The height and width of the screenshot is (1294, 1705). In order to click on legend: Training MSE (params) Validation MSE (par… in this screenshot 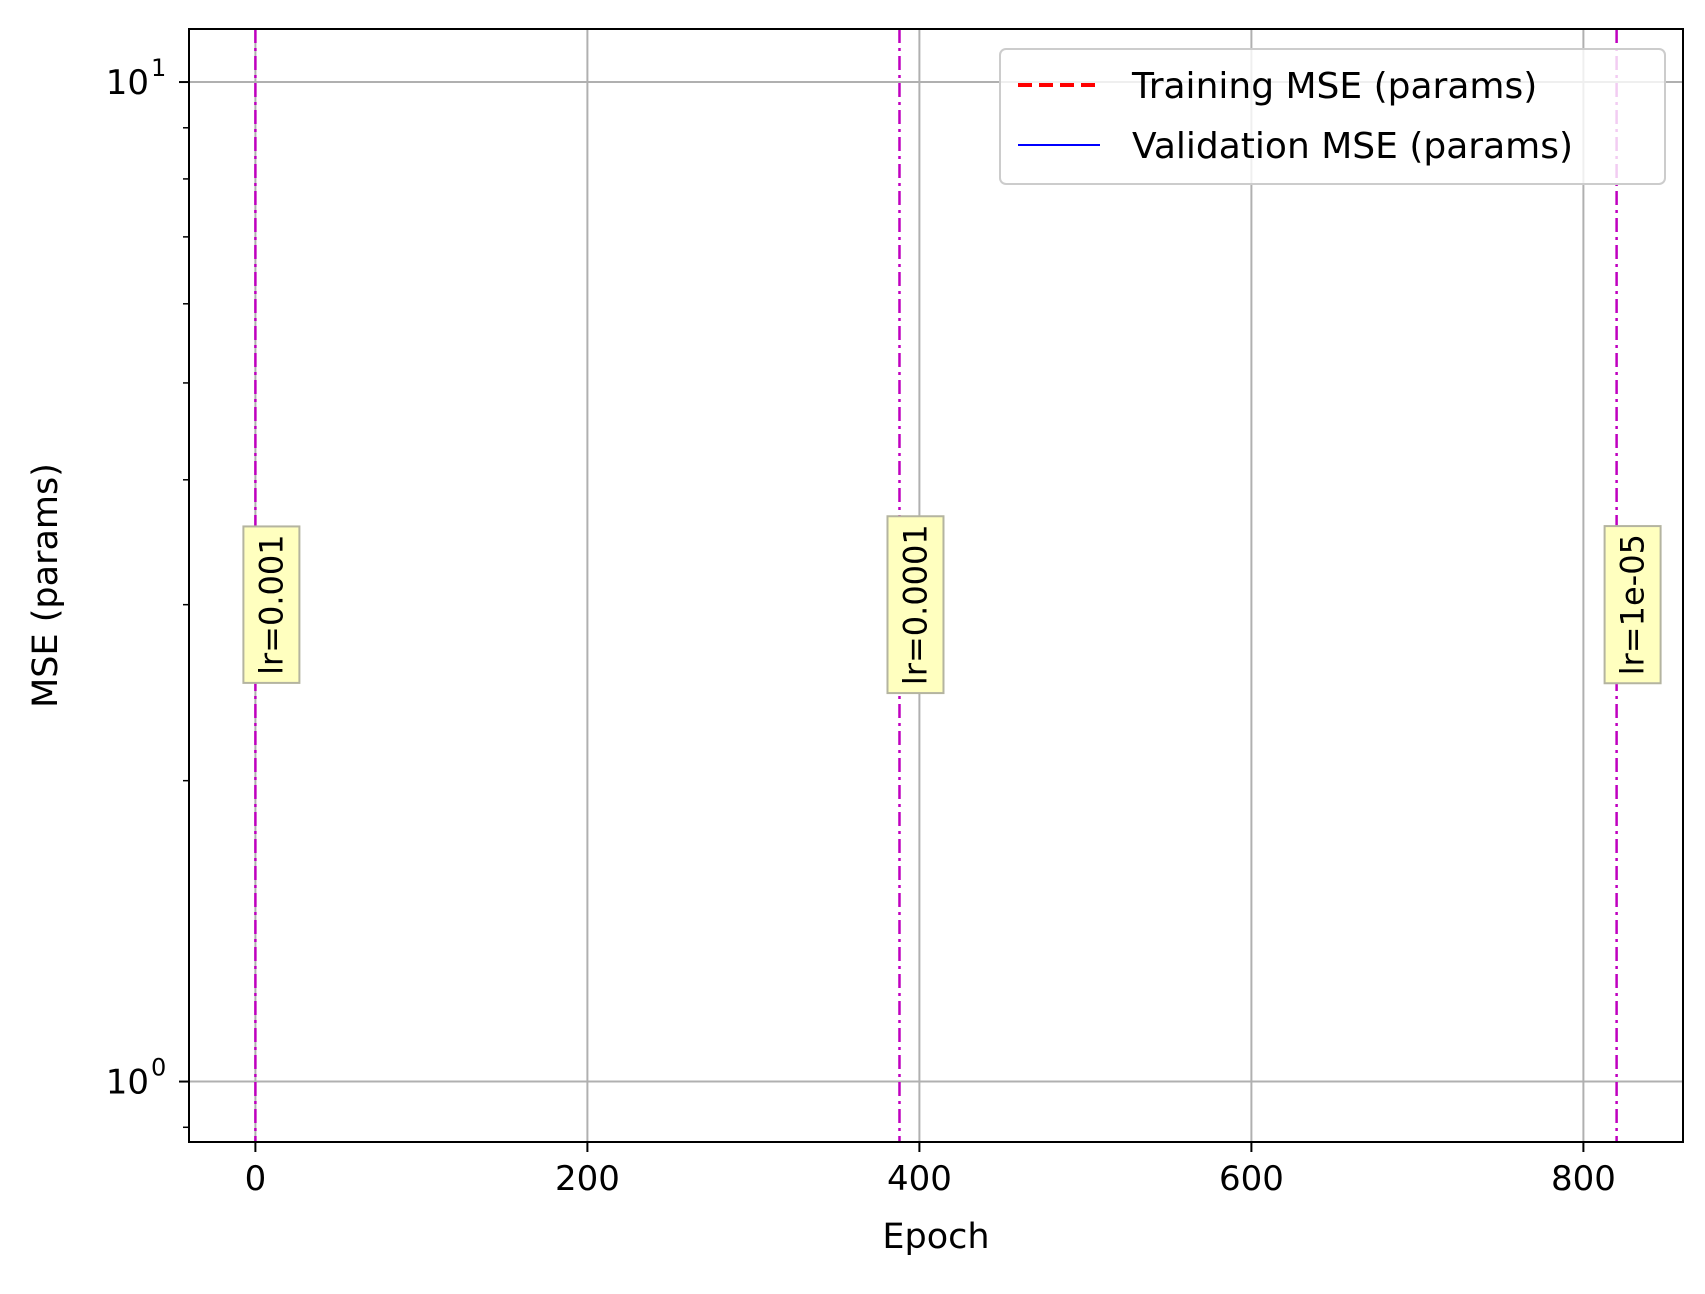, I will do `click(1332, 116)`.